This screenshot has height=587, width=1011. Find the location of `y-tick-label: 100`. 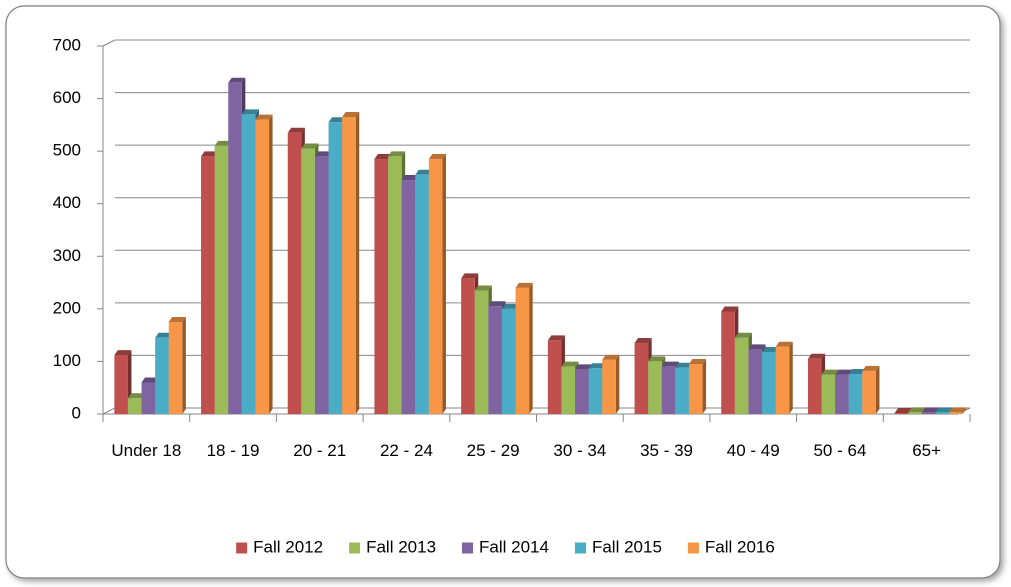

y-tick-label: 100 is located at coordinates (67, 360).